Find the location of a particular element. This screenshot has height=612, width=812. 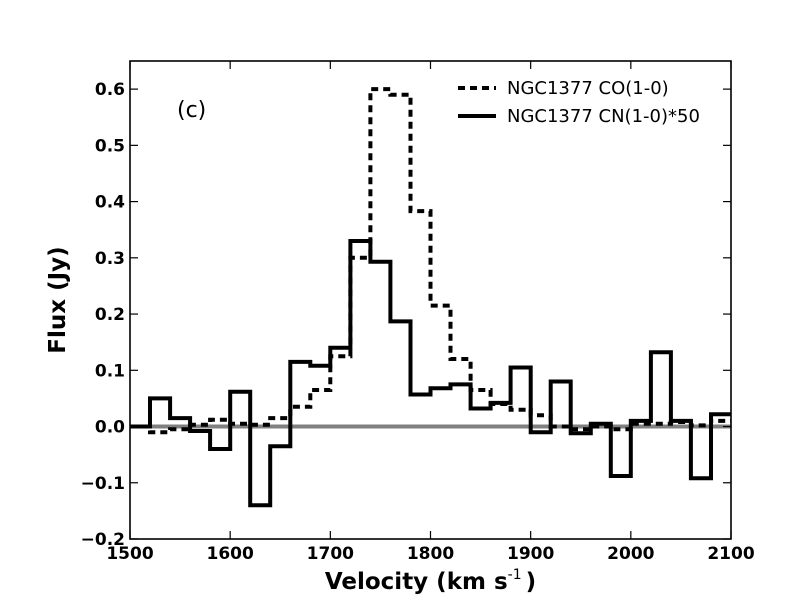

y-tick-label: 0.5 is located at coordinates (110, 146).